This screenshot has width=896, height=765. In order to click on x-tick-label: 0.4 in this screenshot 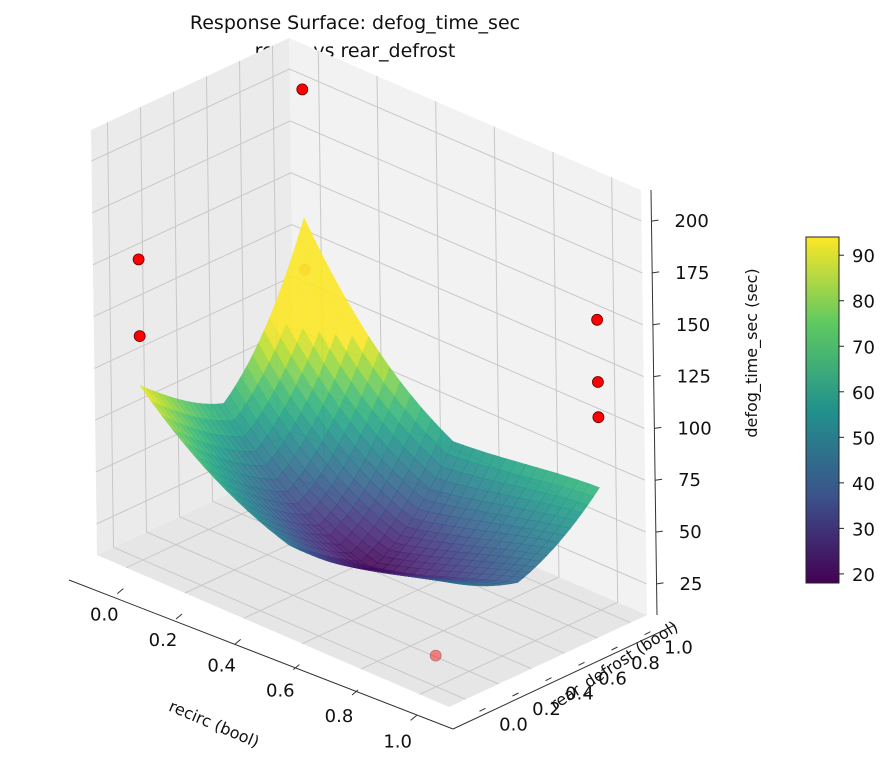, I will do `click(221, 665)`.